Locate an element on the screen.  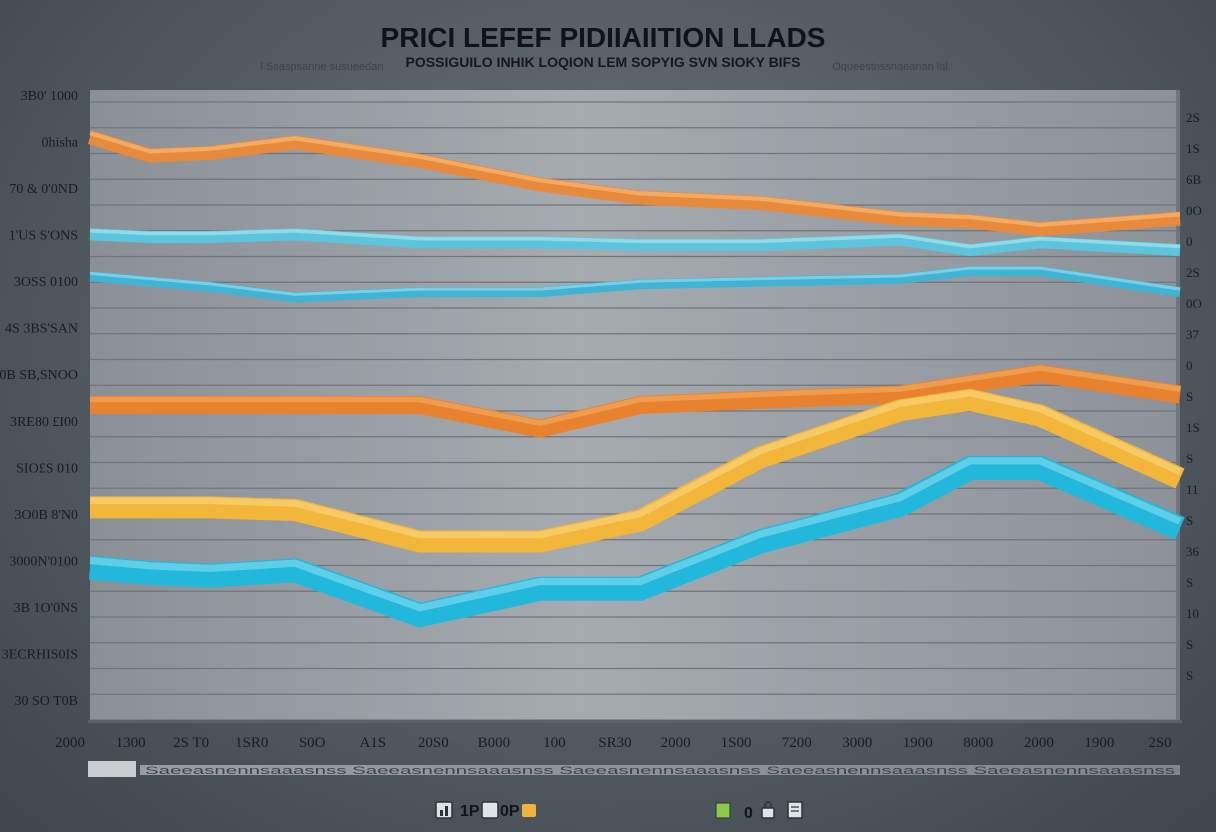
x-tick-label: S0O is located at coordinates (312, 743).